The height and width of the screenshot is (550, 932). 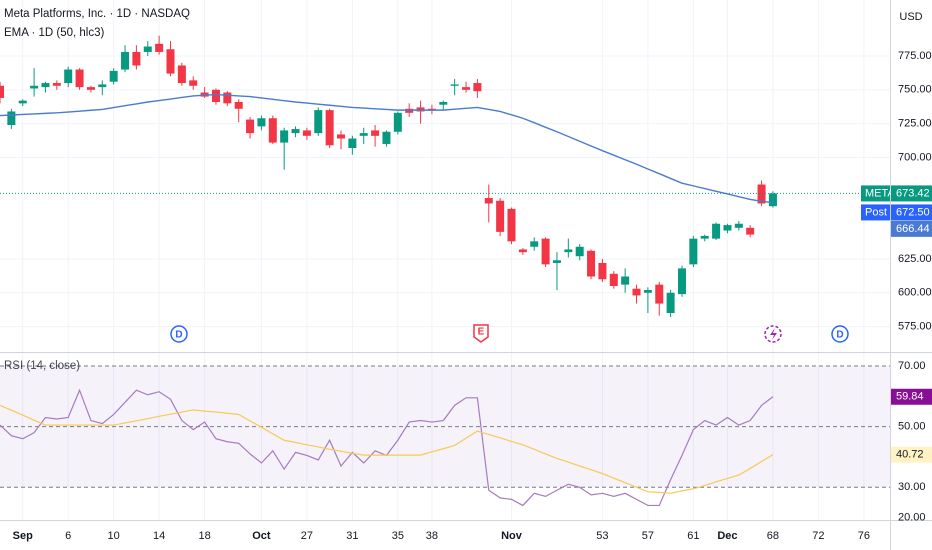 What do you see at coordinates (602, 536) in the screenshot?
I see `x-tick-label: 53` at bounding box center [602, 536].